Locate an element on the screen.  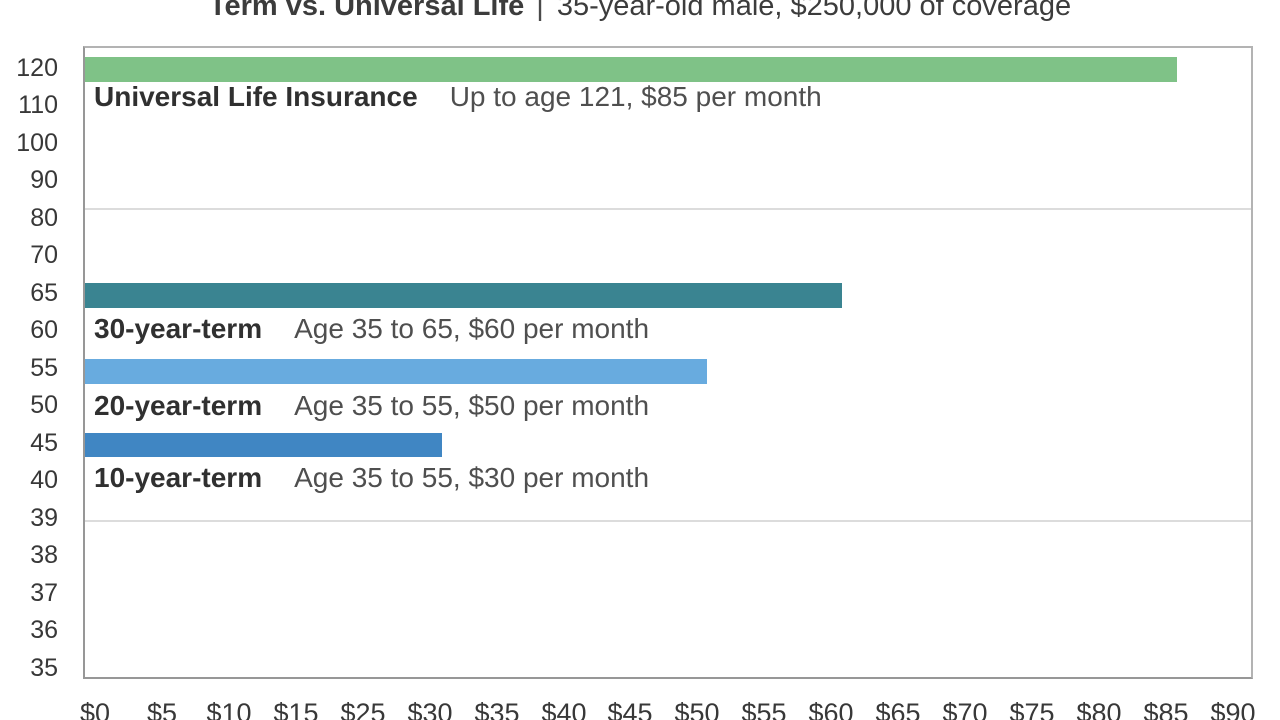
x-axis-tick-label: $70 is located at coordinates (965, 709).